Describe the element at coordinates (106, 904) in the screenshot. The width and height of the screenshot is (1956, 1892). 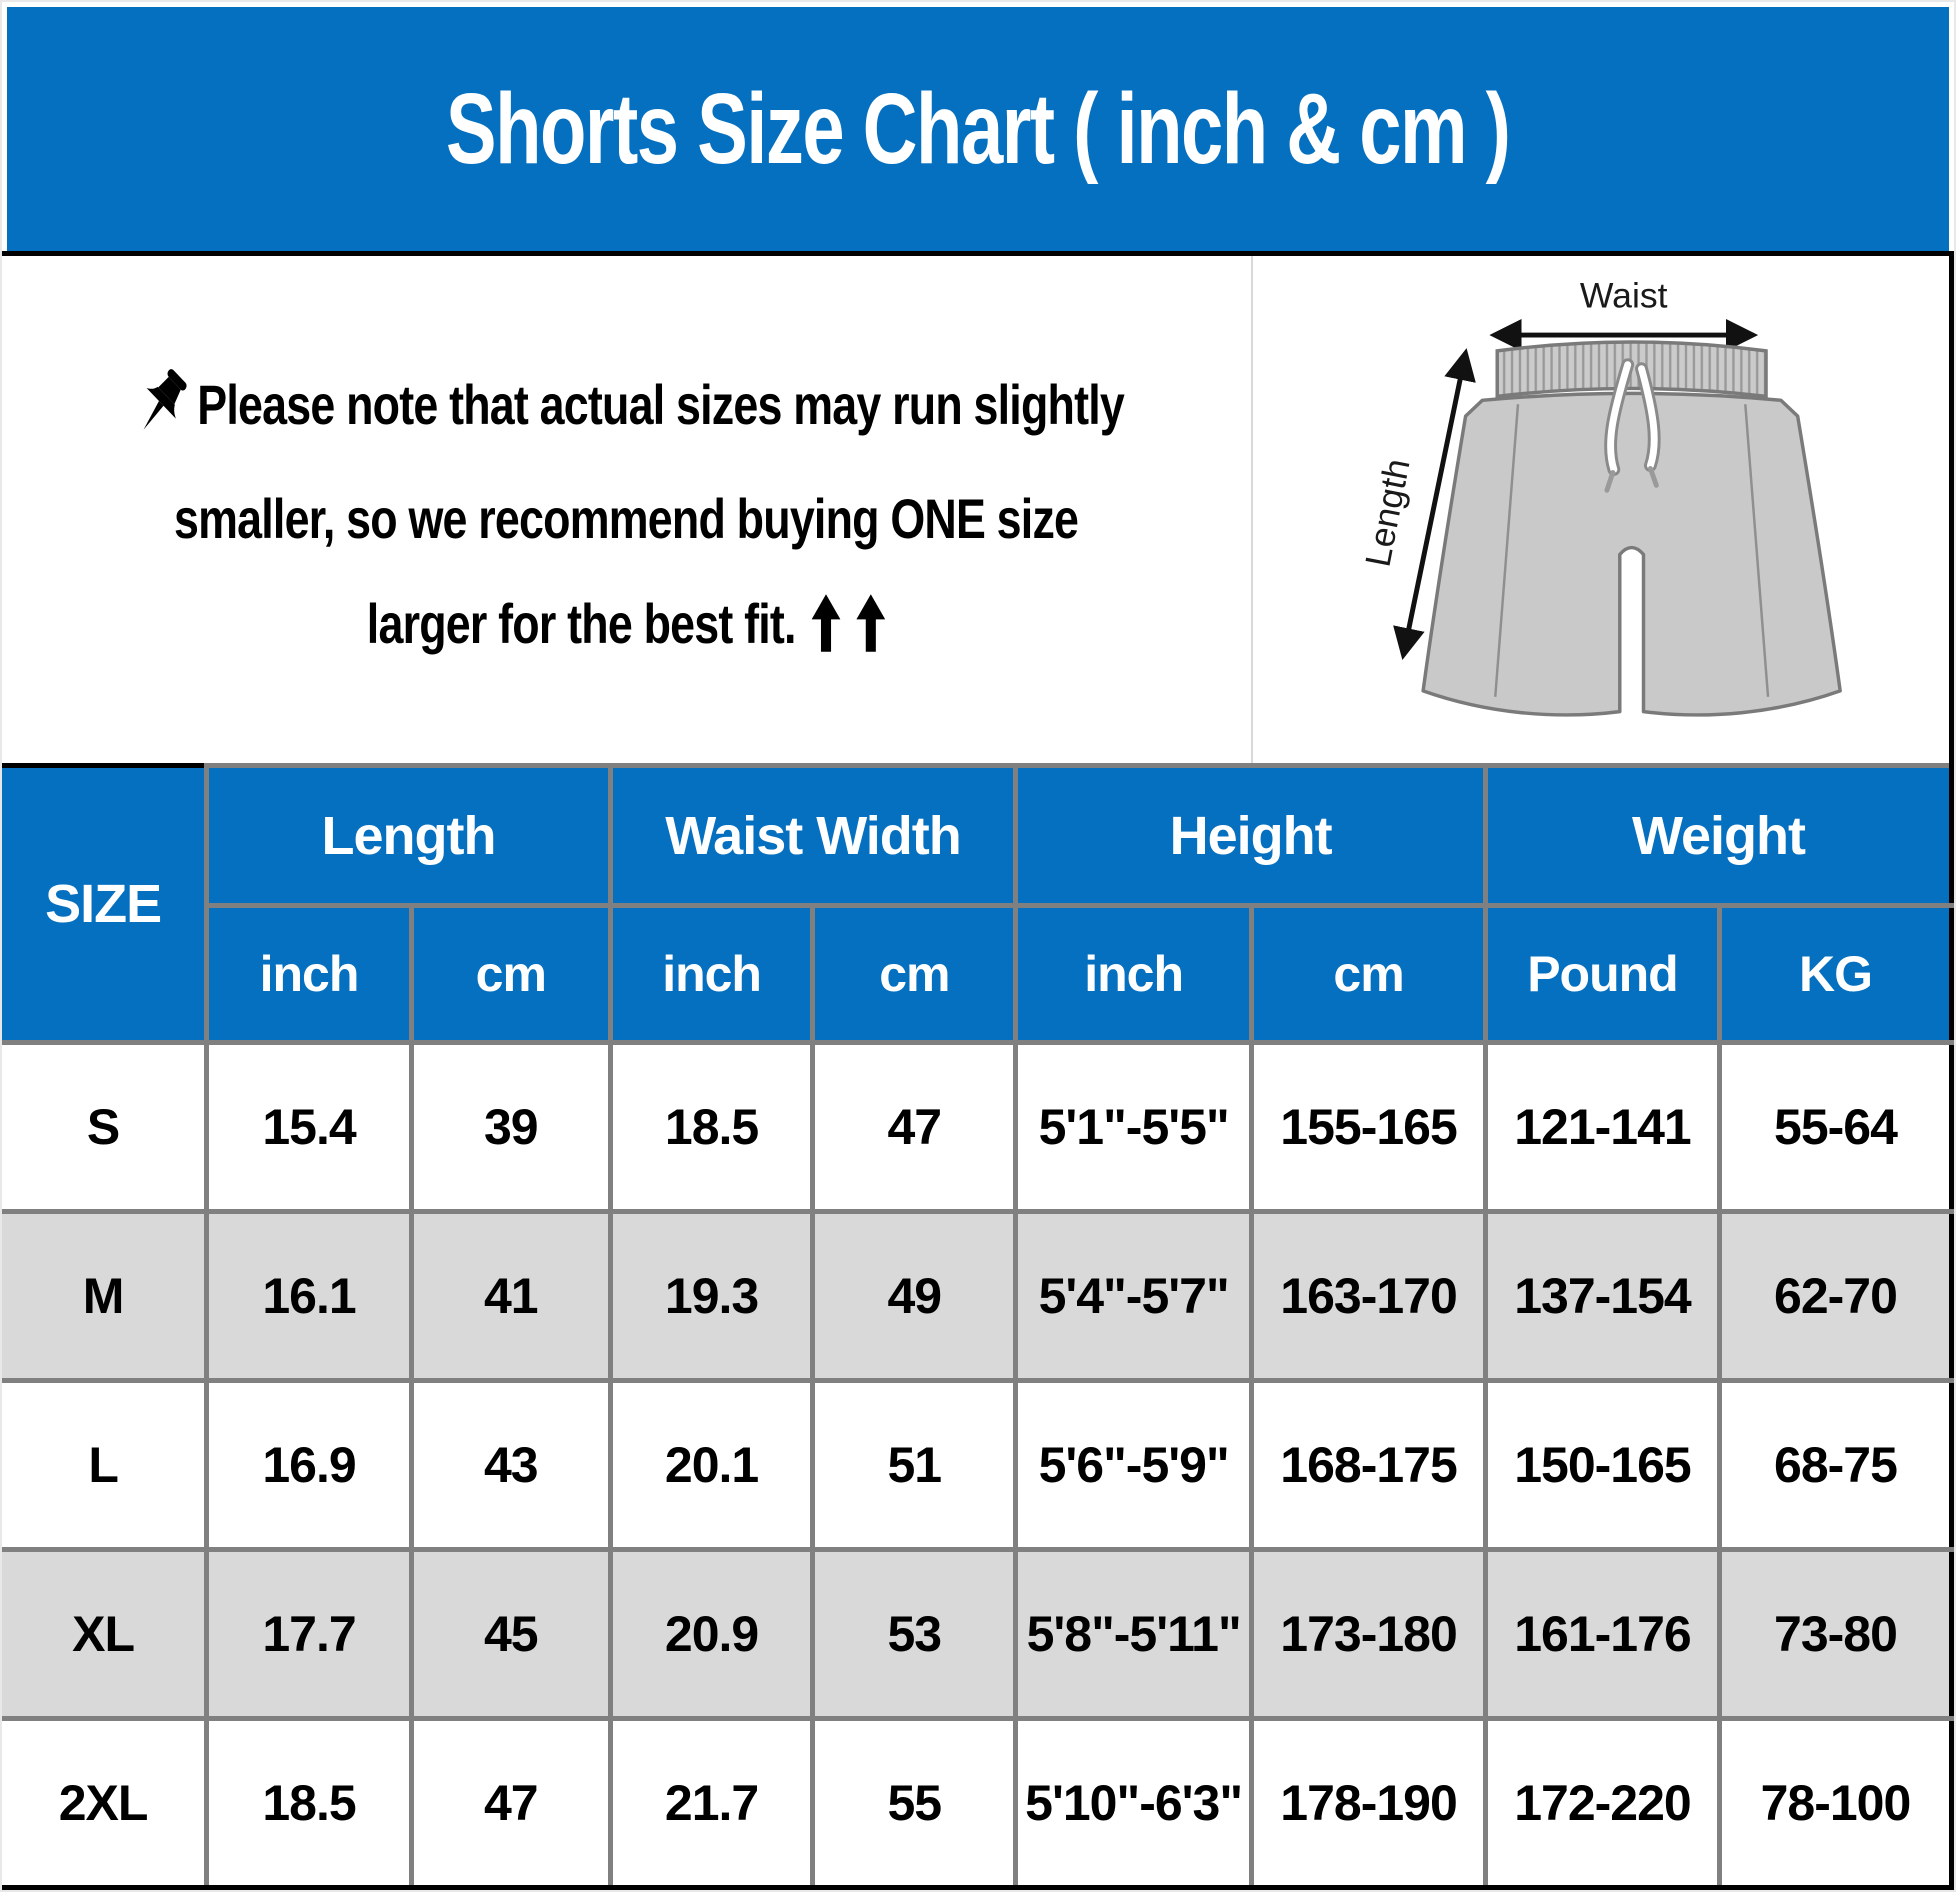
I see `size-column-header: SIZE` at that location.